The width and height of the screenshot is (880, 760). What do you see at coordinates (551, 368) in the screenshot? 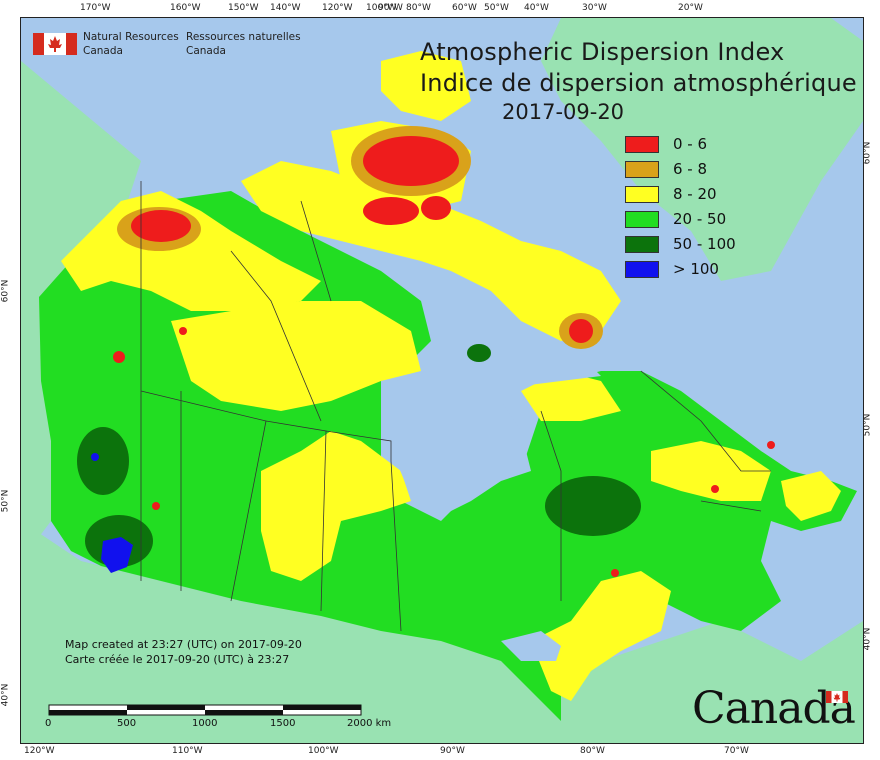
I see `hudson-strait` at bounding box center [551, 368].